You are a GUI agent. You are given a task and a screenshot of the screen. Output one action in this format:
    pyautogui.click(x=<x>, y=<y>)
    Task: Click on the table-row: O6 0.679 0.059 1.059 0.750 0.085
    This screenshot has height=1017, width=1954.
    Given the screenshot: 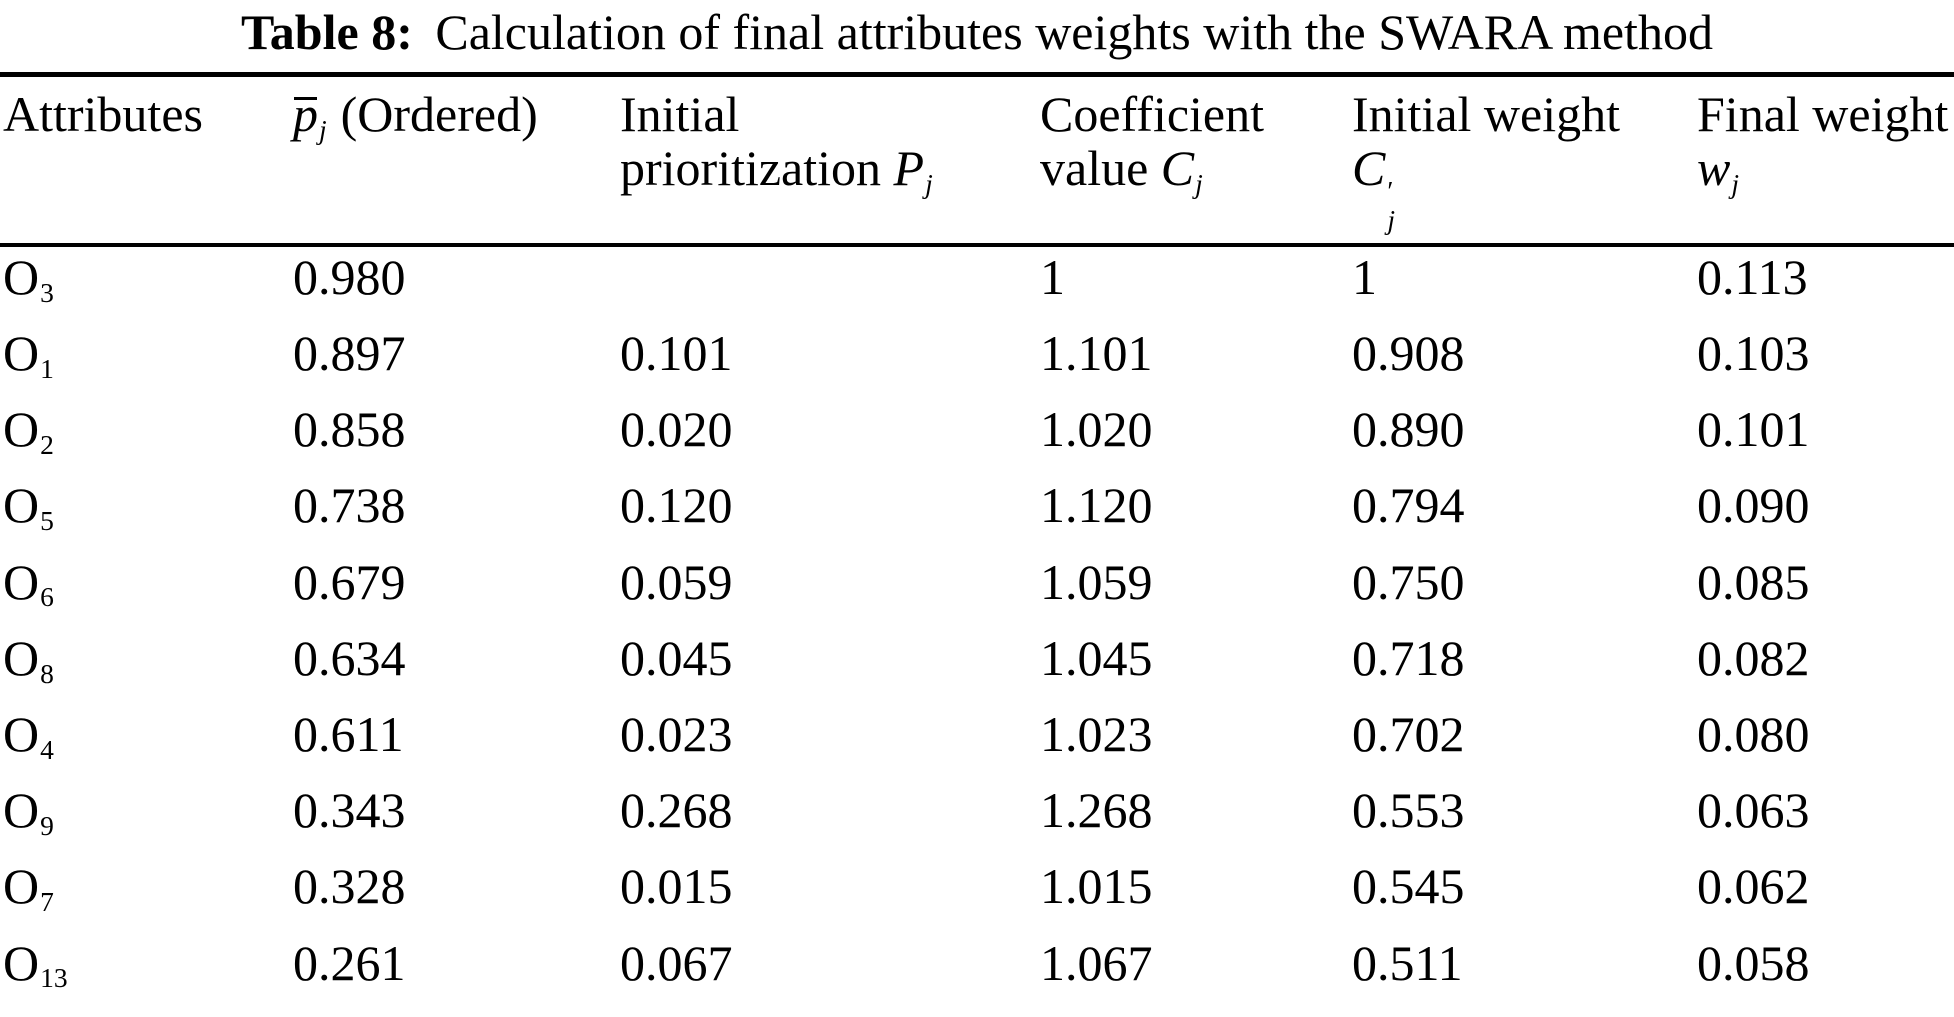 What is the action you would take?
    pyautogui.click(x=977, y=590)
    